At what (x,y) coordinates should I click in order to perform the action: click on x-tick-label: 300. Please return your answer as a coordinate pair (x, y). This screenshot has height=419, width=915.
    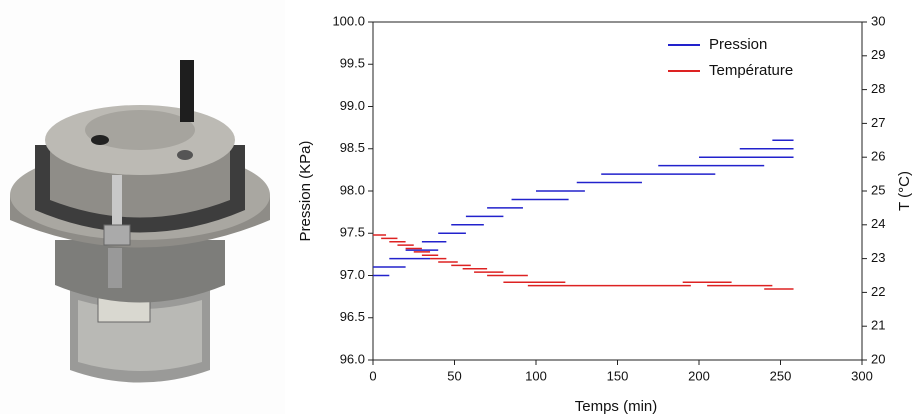
    Looking at the image, I should click on (862, 375).